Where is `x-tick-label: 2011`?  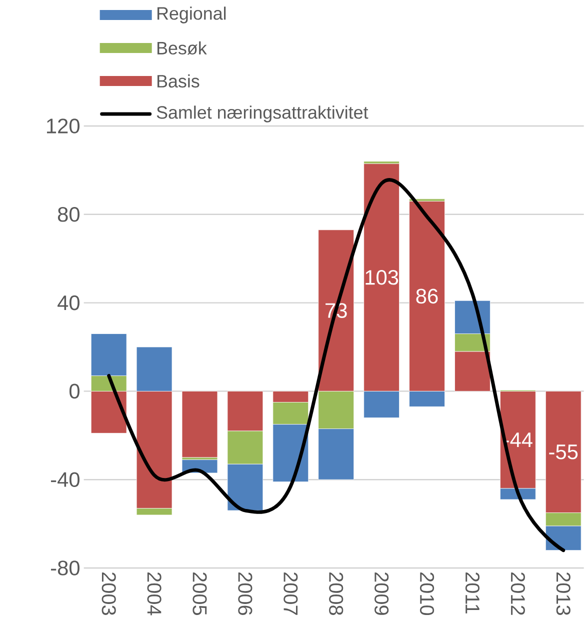 x-tick-label: 2011 is located at coordinates (473, 593).